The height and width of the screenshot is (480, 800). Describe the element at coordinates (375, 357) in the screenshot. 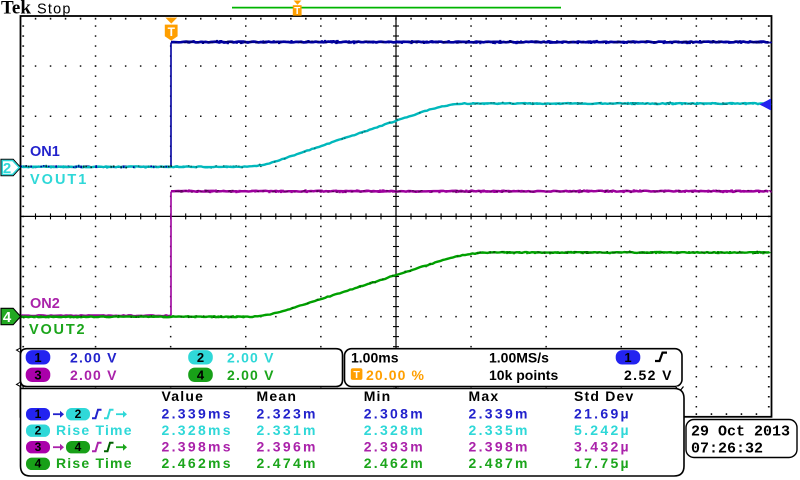

I see `svg-text: 1.00ms` at that location.